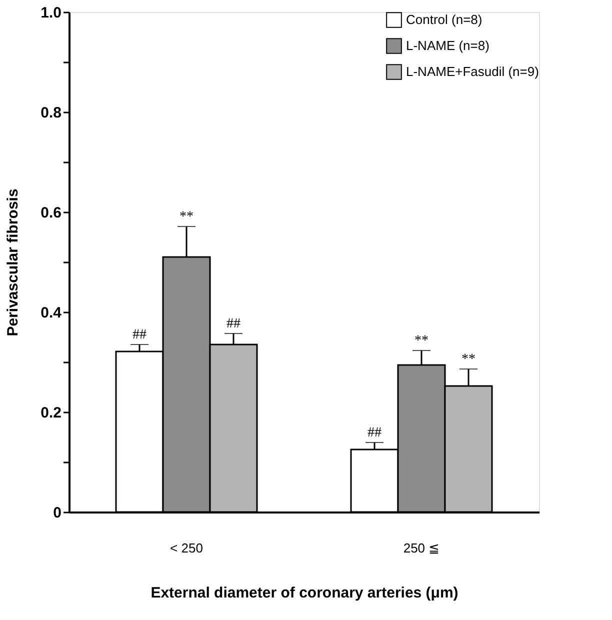 This screenshot has width=612, height=620. What do you see at coordinates (13, 262) in the screenshot?
I see `y-axis-title: Perivascular fibrosis` at bounding box center [13, 262].